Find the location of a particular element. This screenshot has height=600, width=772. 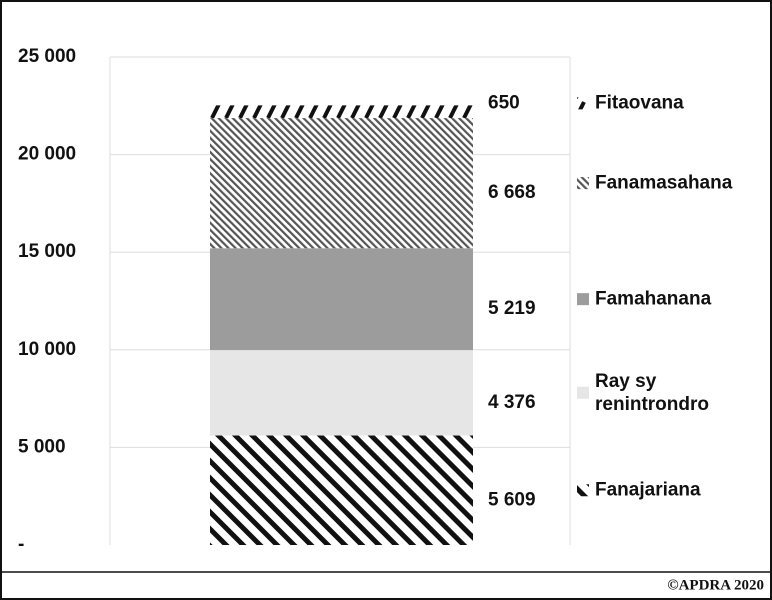

copyright: ©APDRA 2020 is located at coordinates (715, 585).